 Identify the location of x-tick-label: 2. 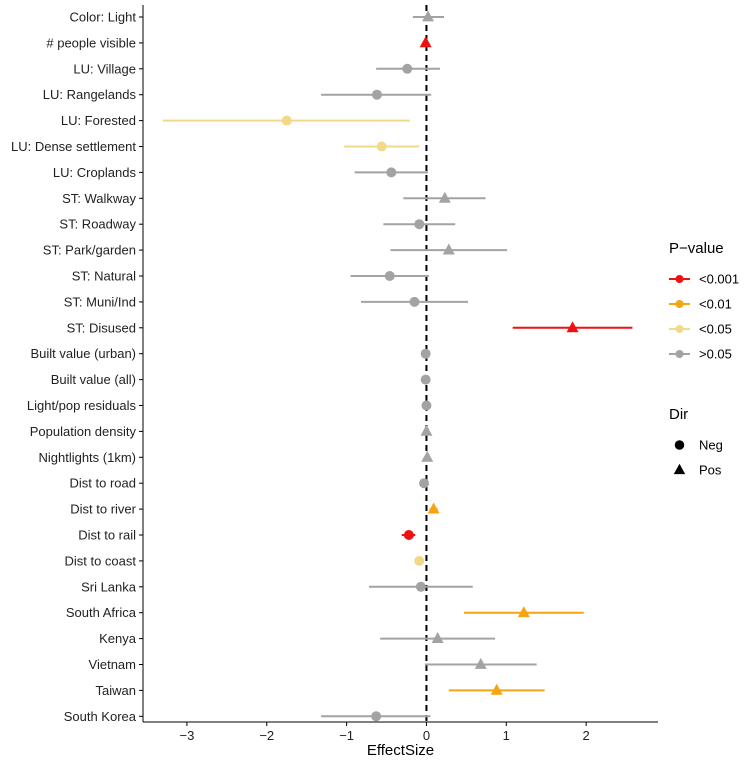
(586, 735).